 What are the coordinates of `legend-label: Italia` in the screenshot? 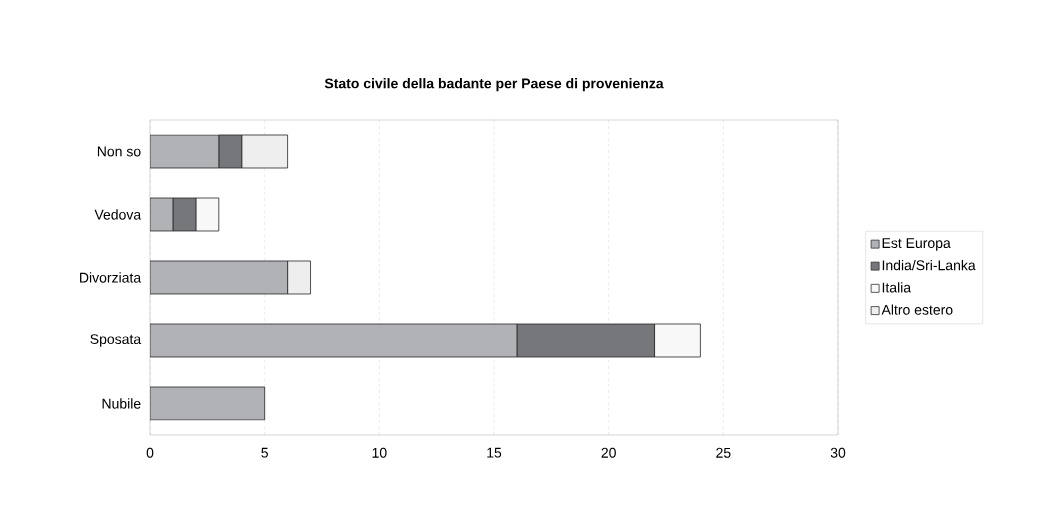 It's located at (897, 287).